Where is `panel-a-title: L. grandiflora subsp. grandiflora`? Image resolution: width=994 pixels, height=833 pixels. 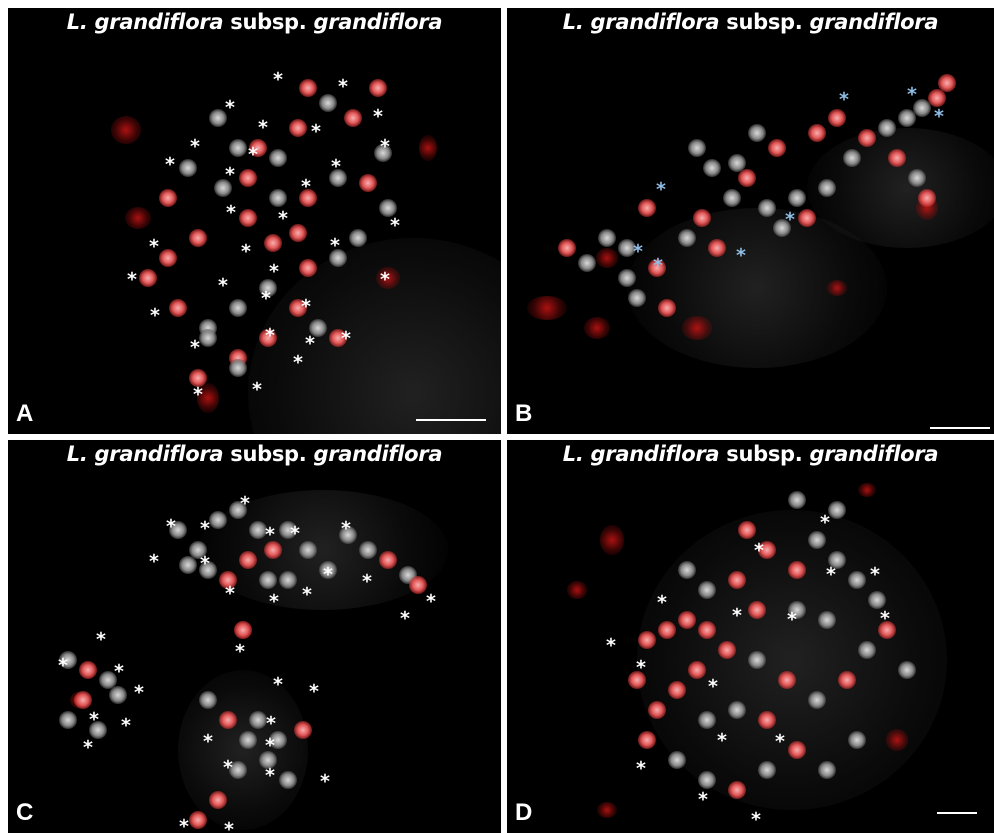
panel-a-title: L. grandiflora subsp. grandiflora is located at coordinates (254, 22).